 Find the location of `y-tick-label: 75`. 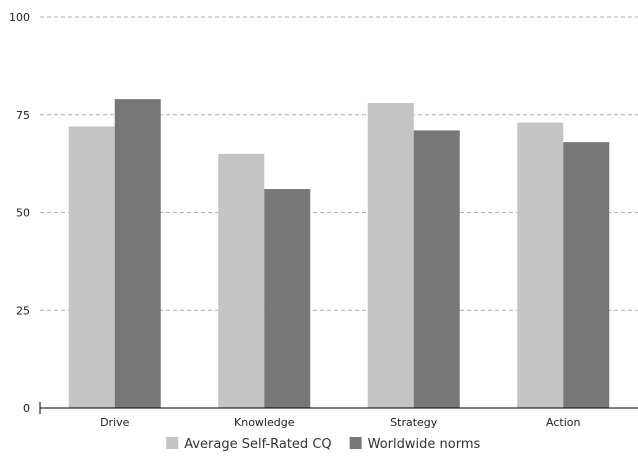

y-tick-label: 75 is located at coordinates (23, 115).